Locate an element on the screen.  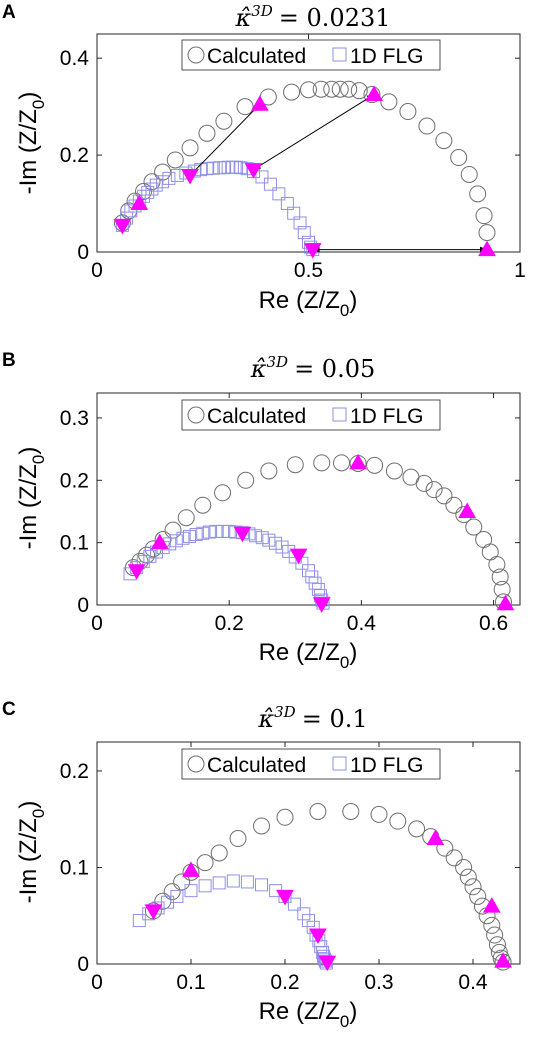
legend-flg-marker-b is located at coordinates (339, 414).